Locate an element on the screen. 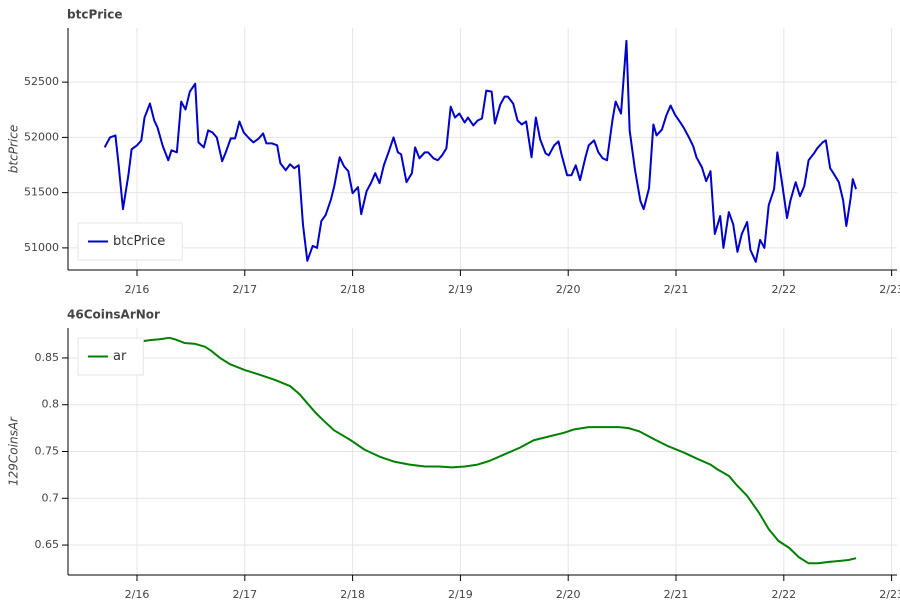 The width and height of the screenshot is (900, 600). legend: ar is located at coordinates (110, 356).